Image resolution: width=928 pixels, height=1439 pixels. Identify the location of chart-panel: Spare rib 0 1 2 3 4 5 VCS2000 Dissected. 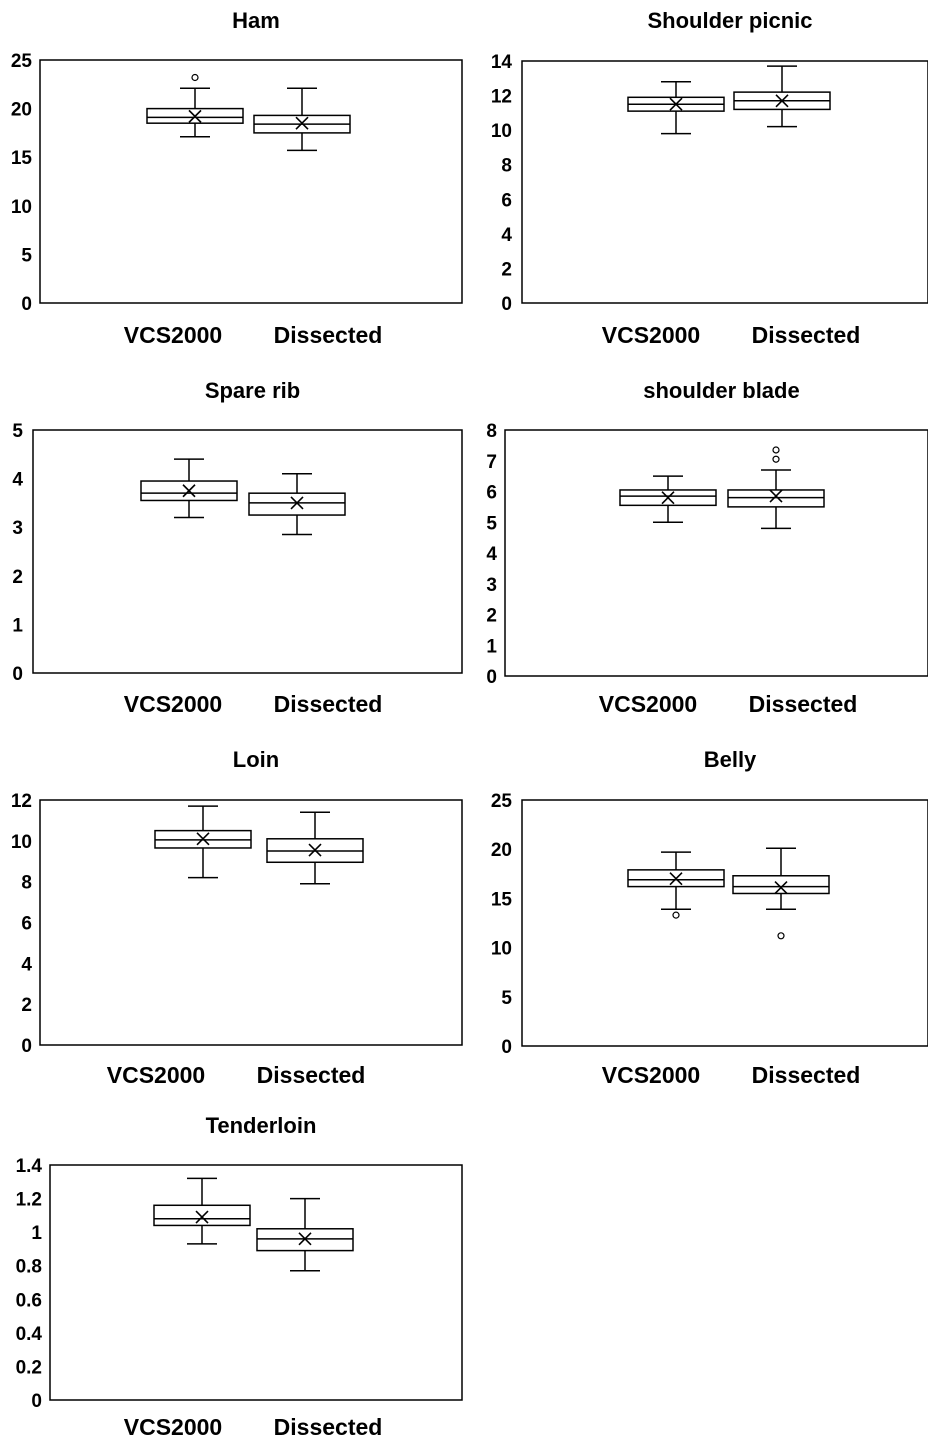
(237, 547).